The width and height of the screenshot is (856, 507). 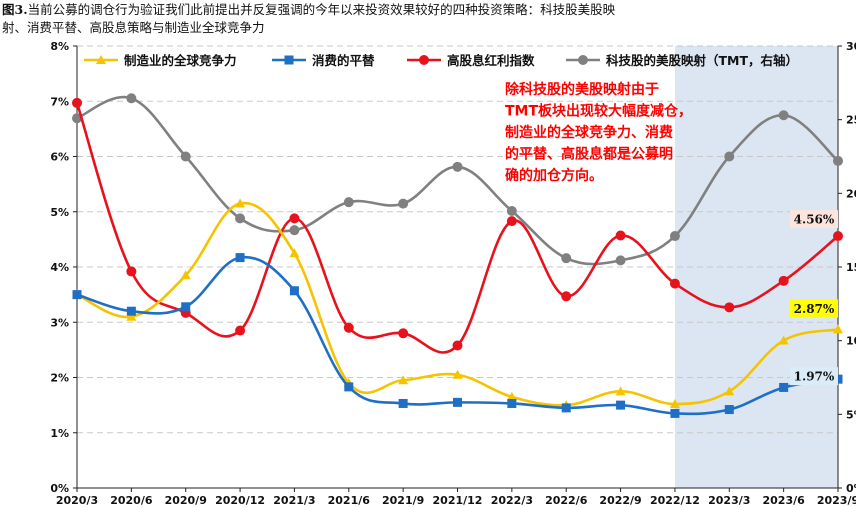 What do you see at coordinates (59, 212) in the screenshot?
I see `y-left-tick-label: 5%` at bounding box center [59, 212].